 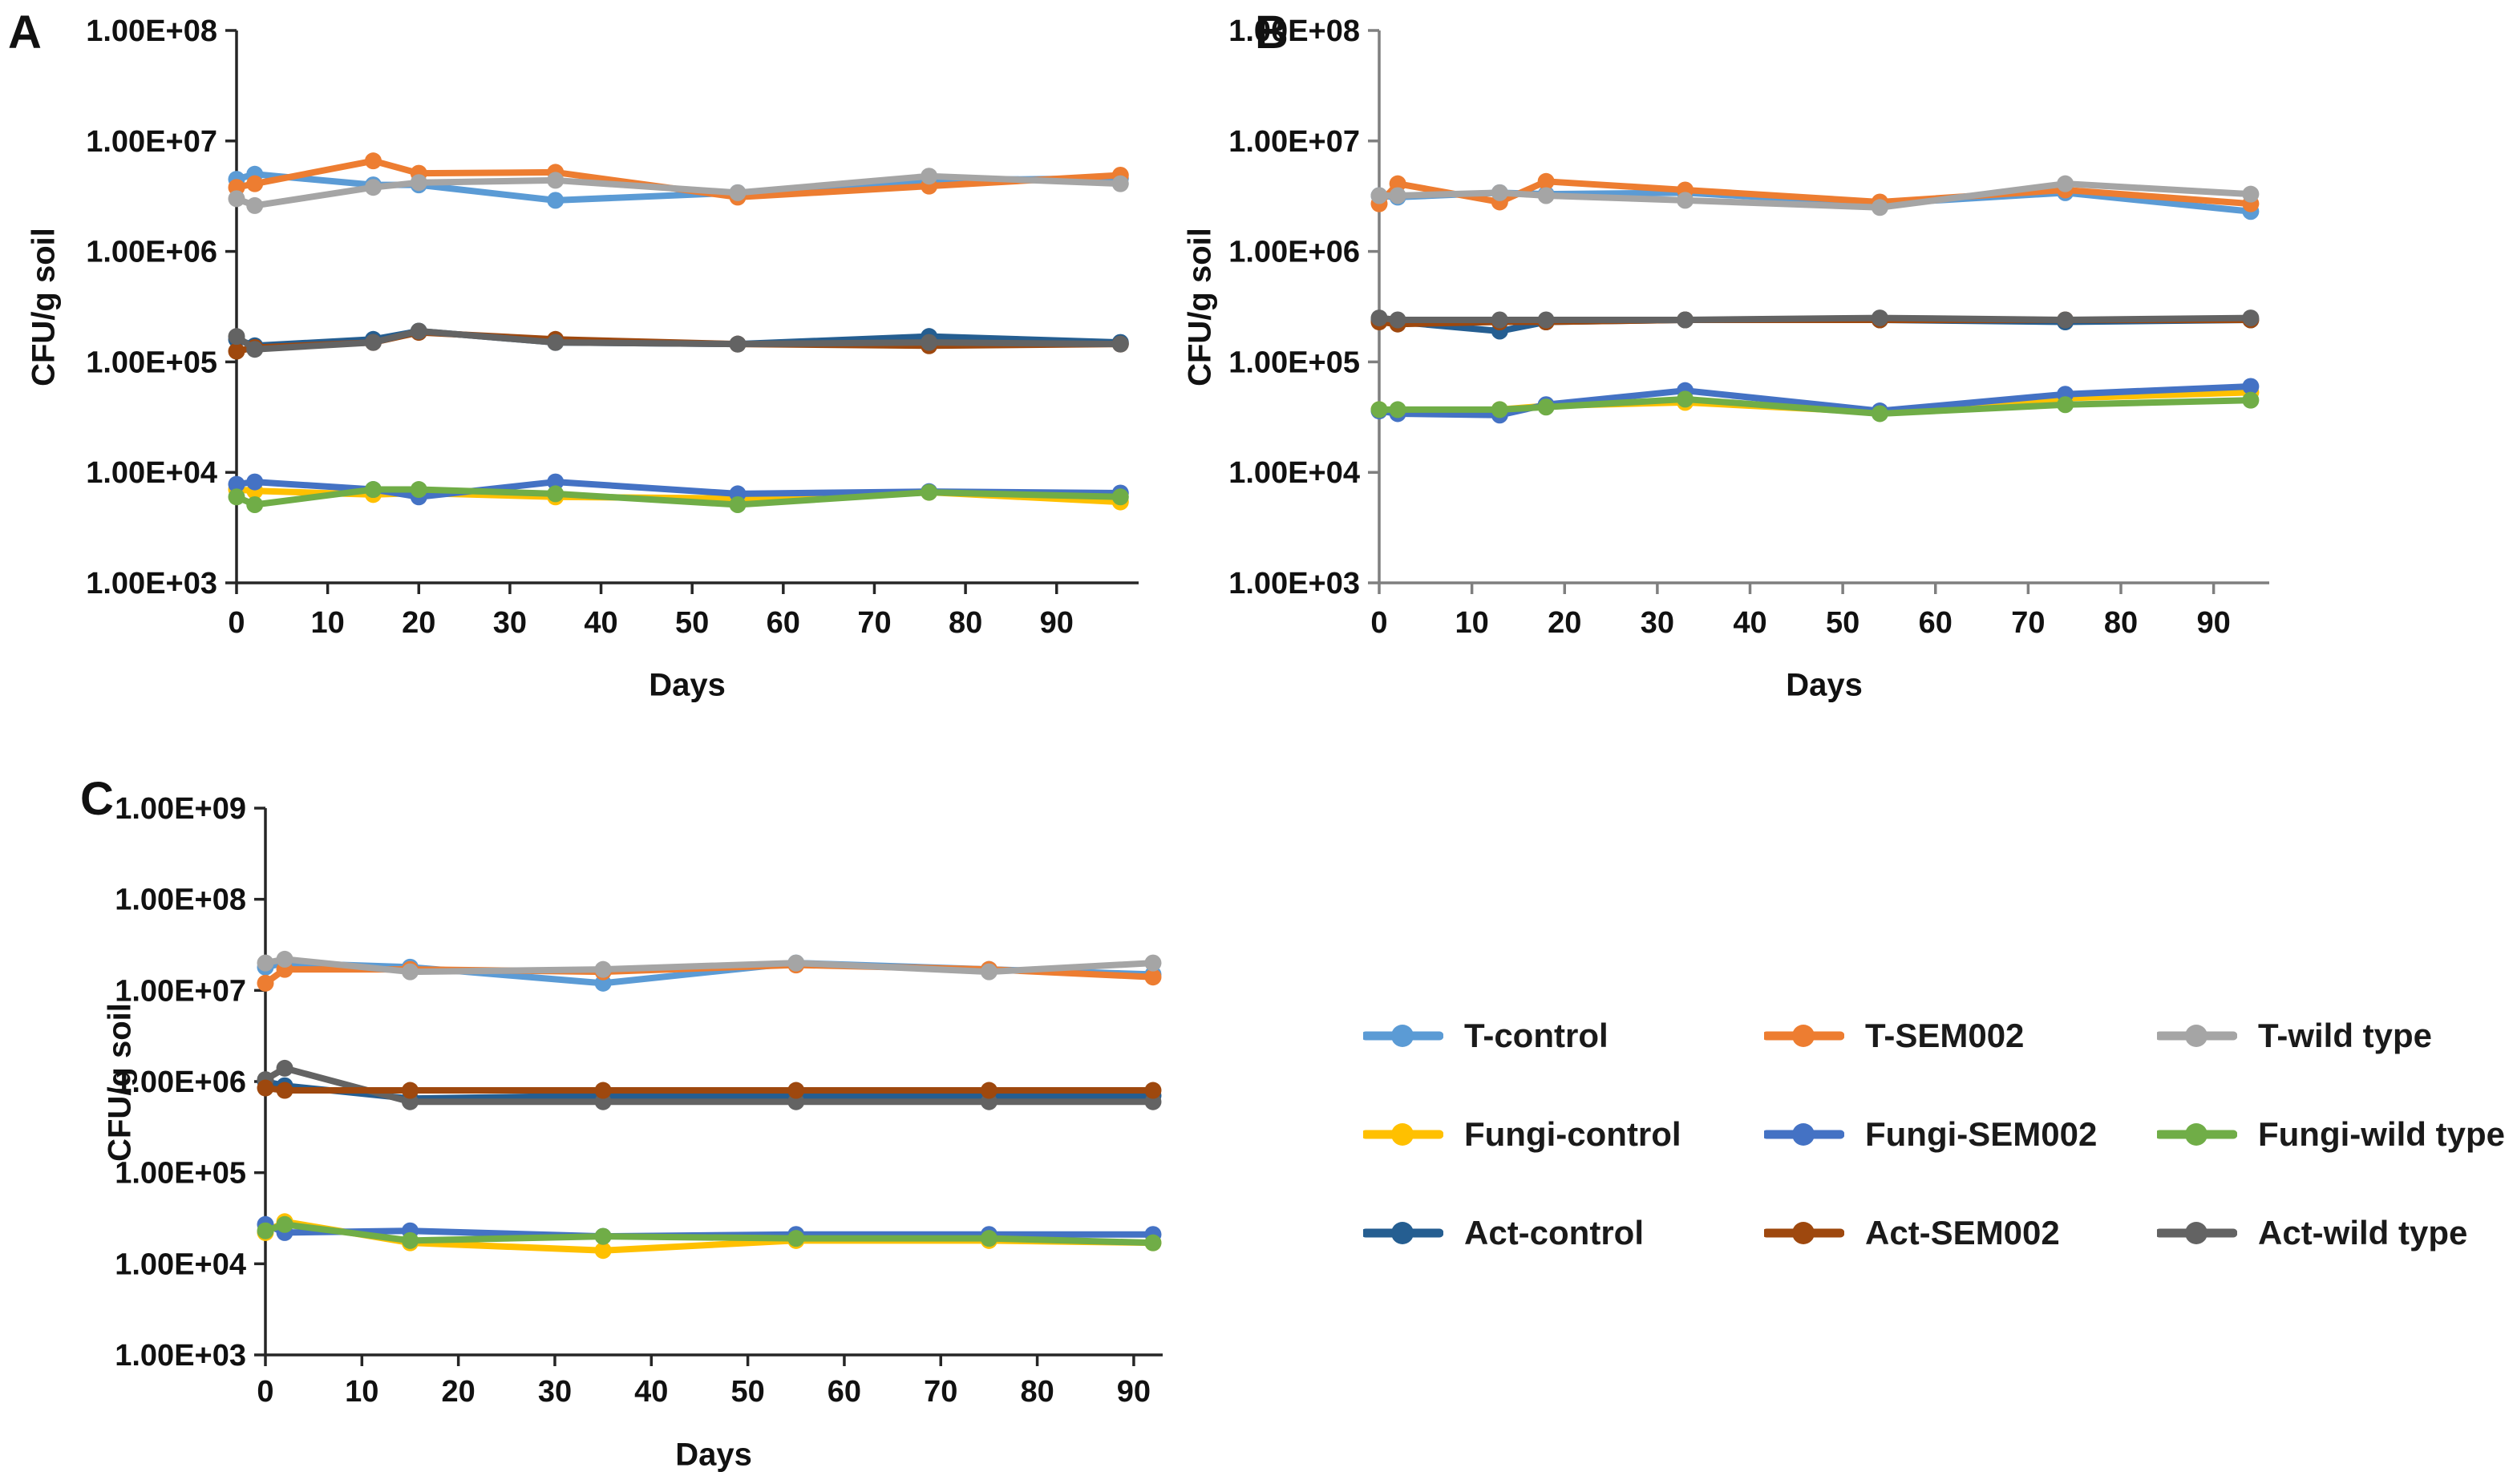 I want to click on series-line-Act-SEM002, so click(x=709, y=1089).